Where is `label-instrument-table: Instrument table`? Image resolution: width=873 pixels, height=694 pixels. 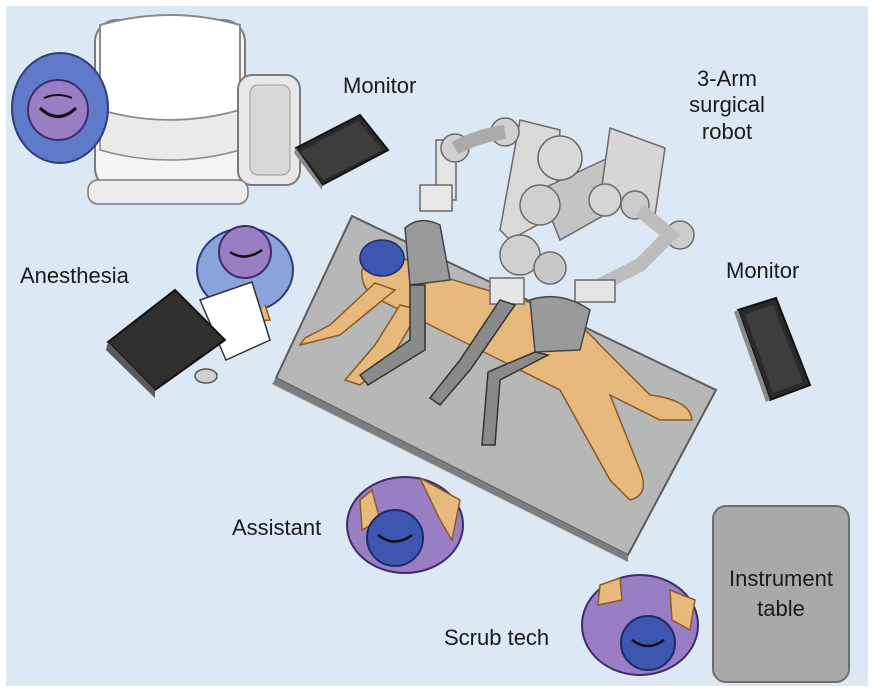 label-instrument-table: Instrument table is located at coordinates (781, 593).